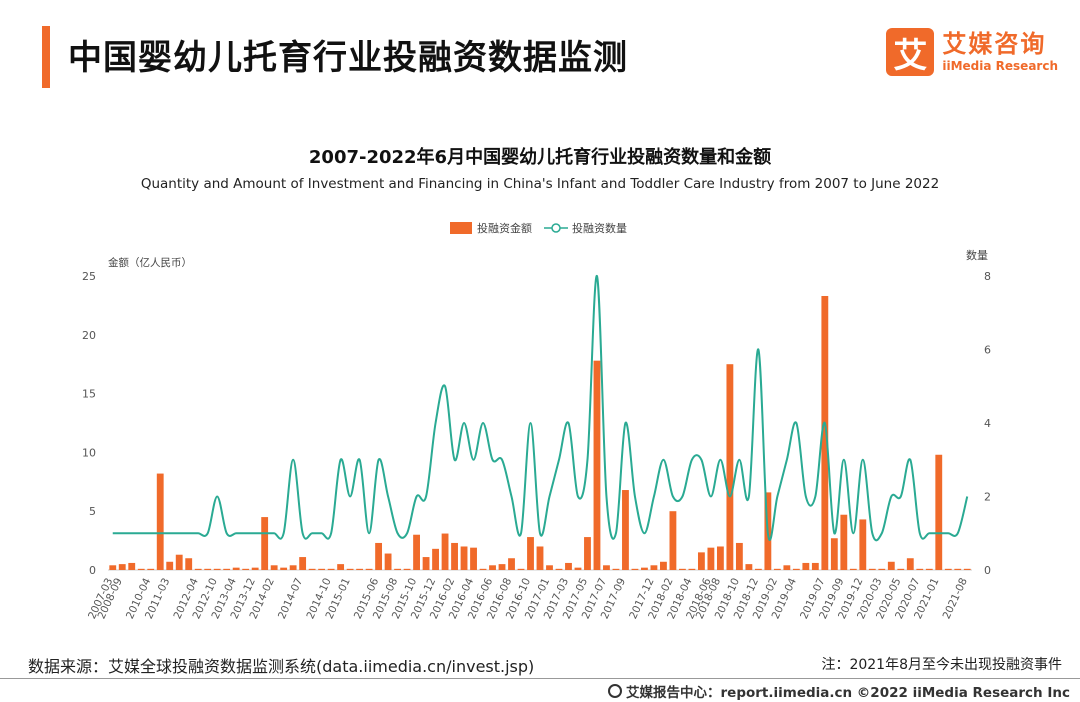 The width and height of the screenshot is (1080, 702). Describe the element at coordinates (987, 497) in the screenshot. I see `y-right-tick-label: 2` at that location.